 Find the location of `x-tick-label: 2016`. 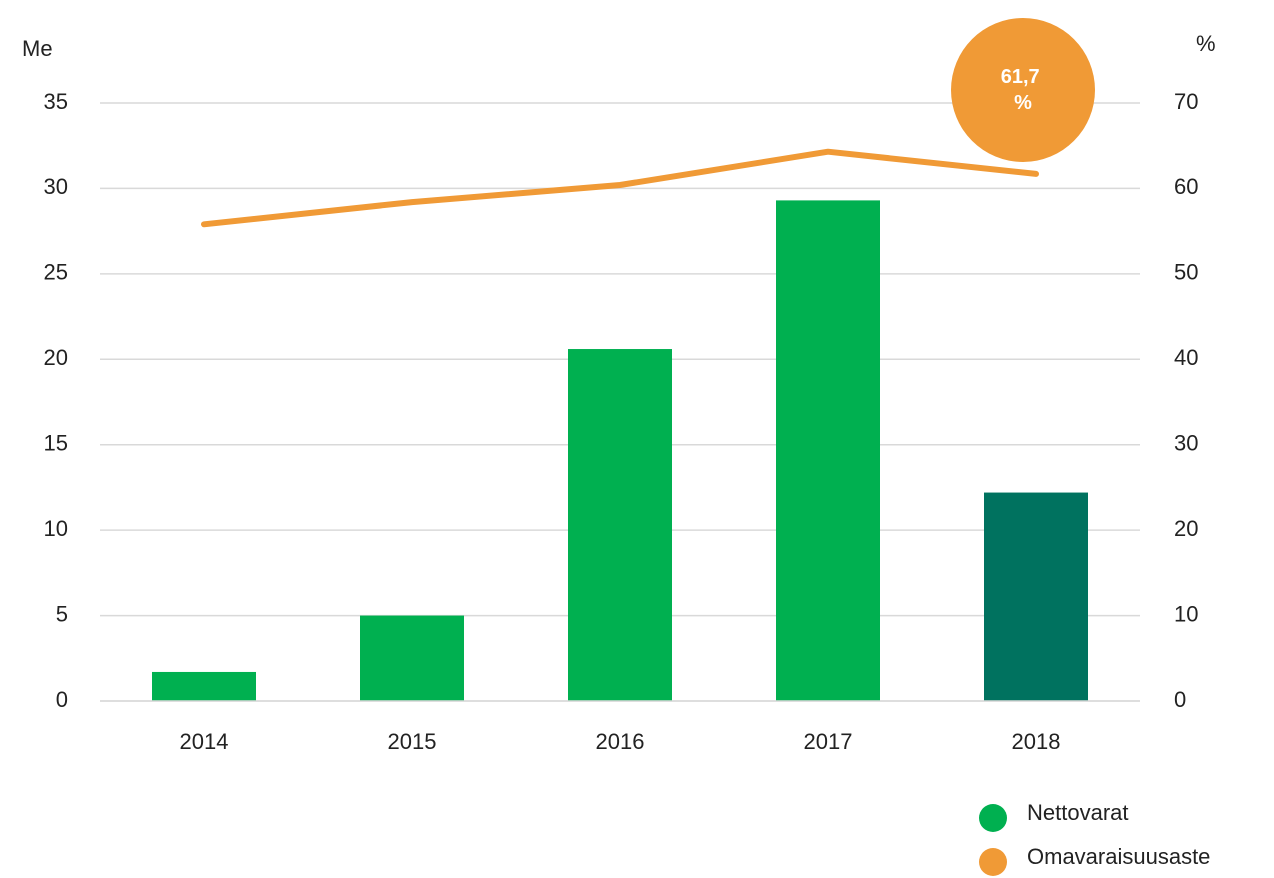

x-tick-label: 2016 is located at coordinates (620, 741).